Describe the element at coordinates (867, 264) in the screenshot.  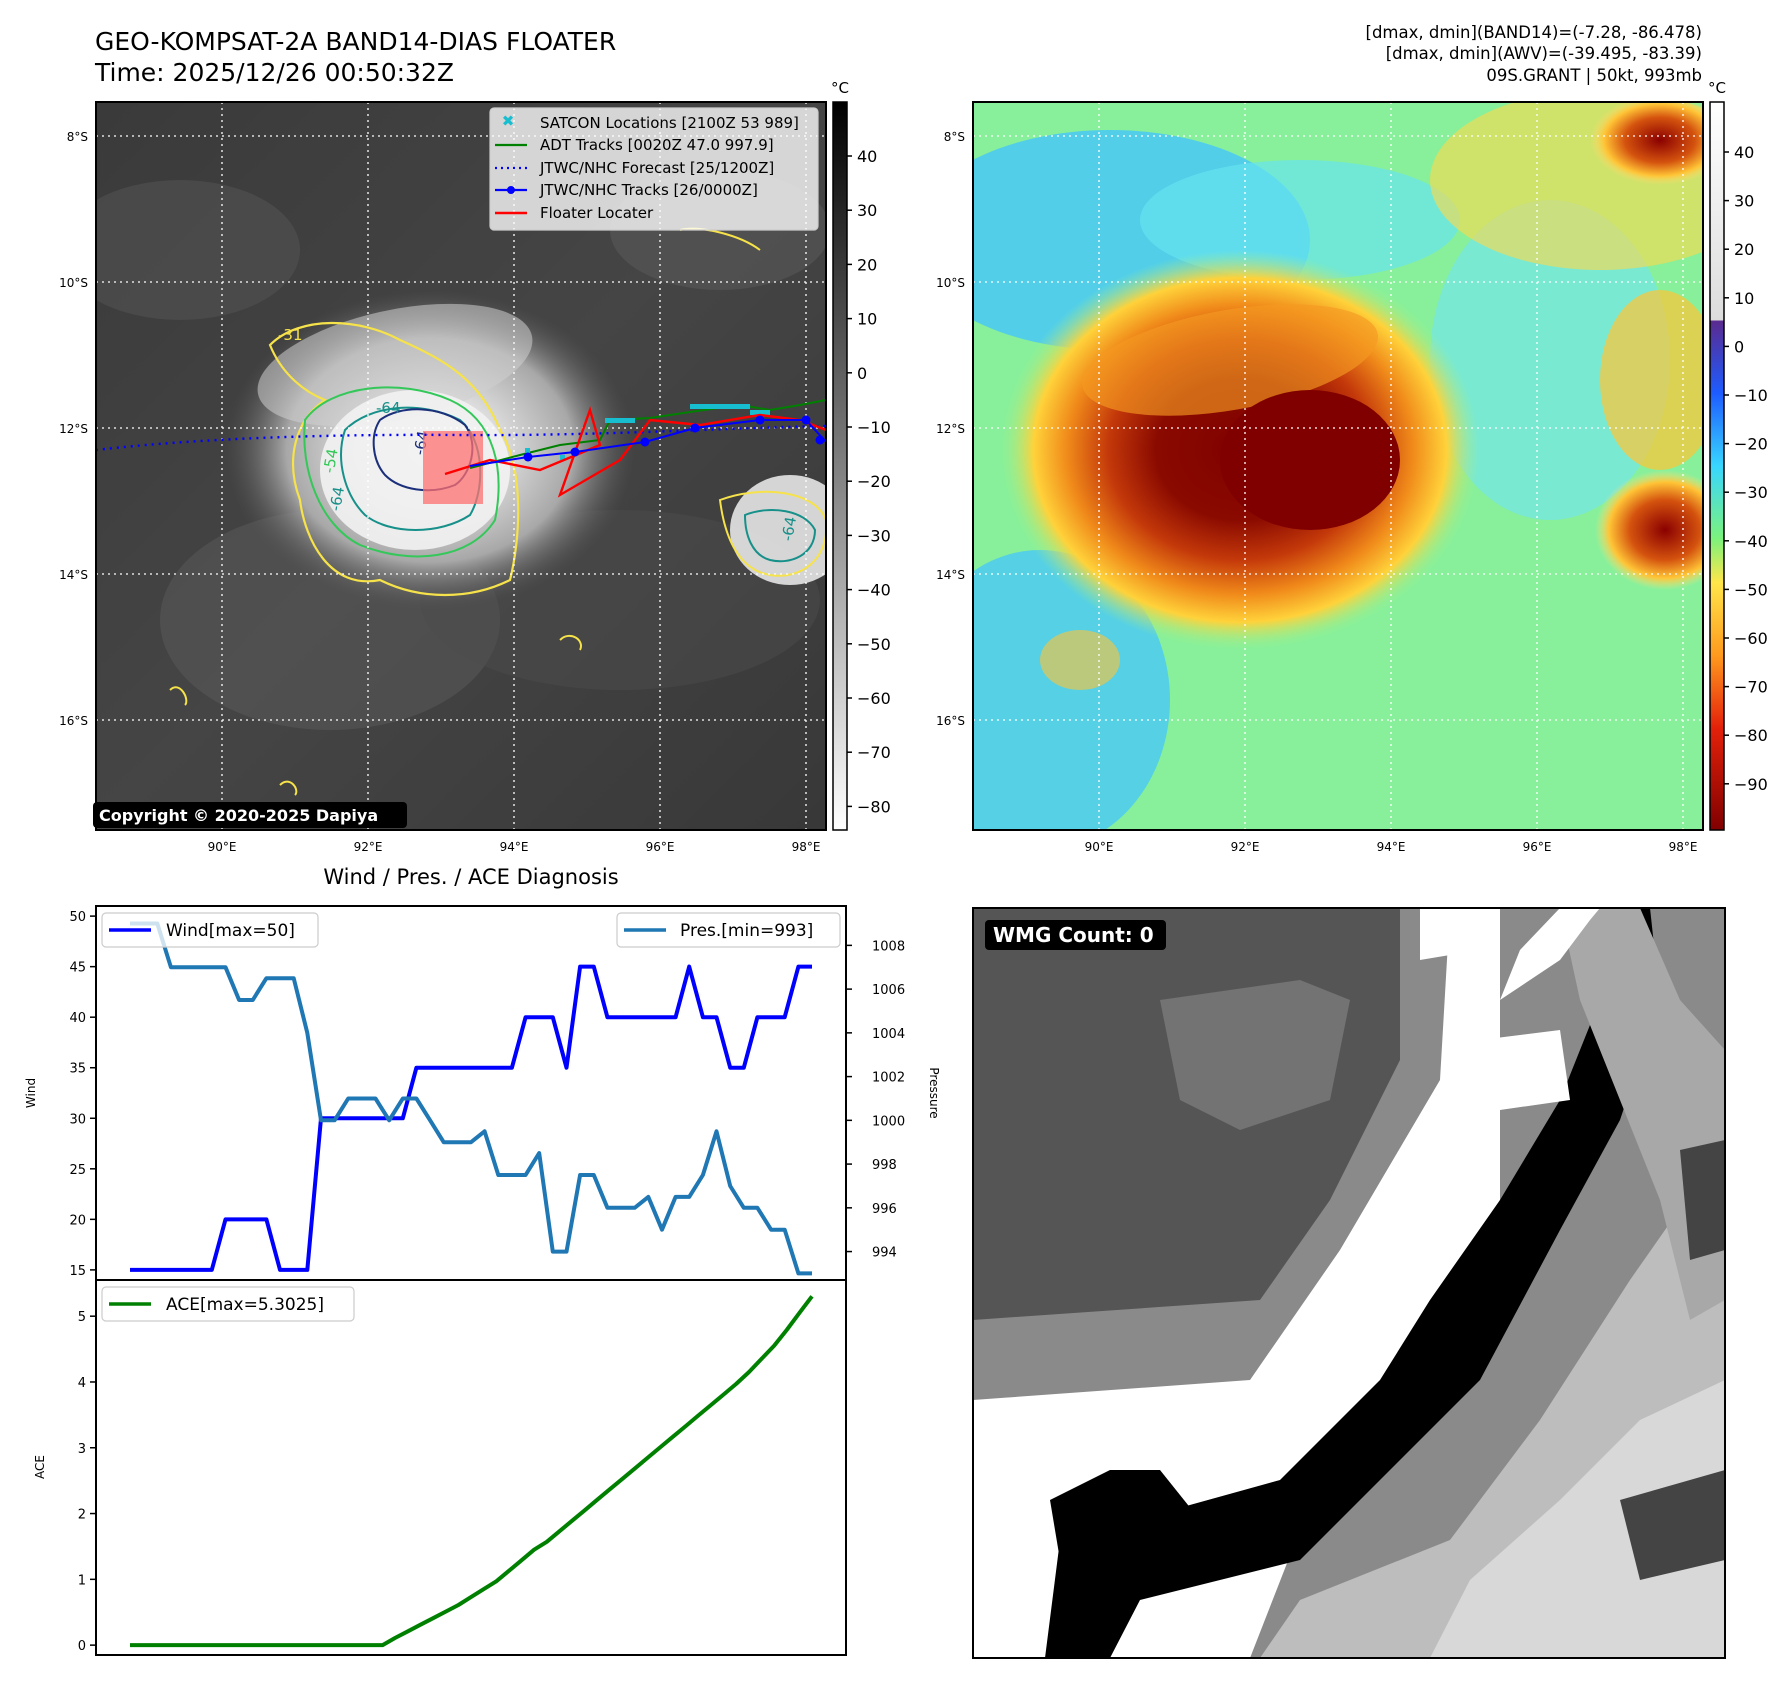
I see `ir-colorbar-tick-label-2: 20` at that location.